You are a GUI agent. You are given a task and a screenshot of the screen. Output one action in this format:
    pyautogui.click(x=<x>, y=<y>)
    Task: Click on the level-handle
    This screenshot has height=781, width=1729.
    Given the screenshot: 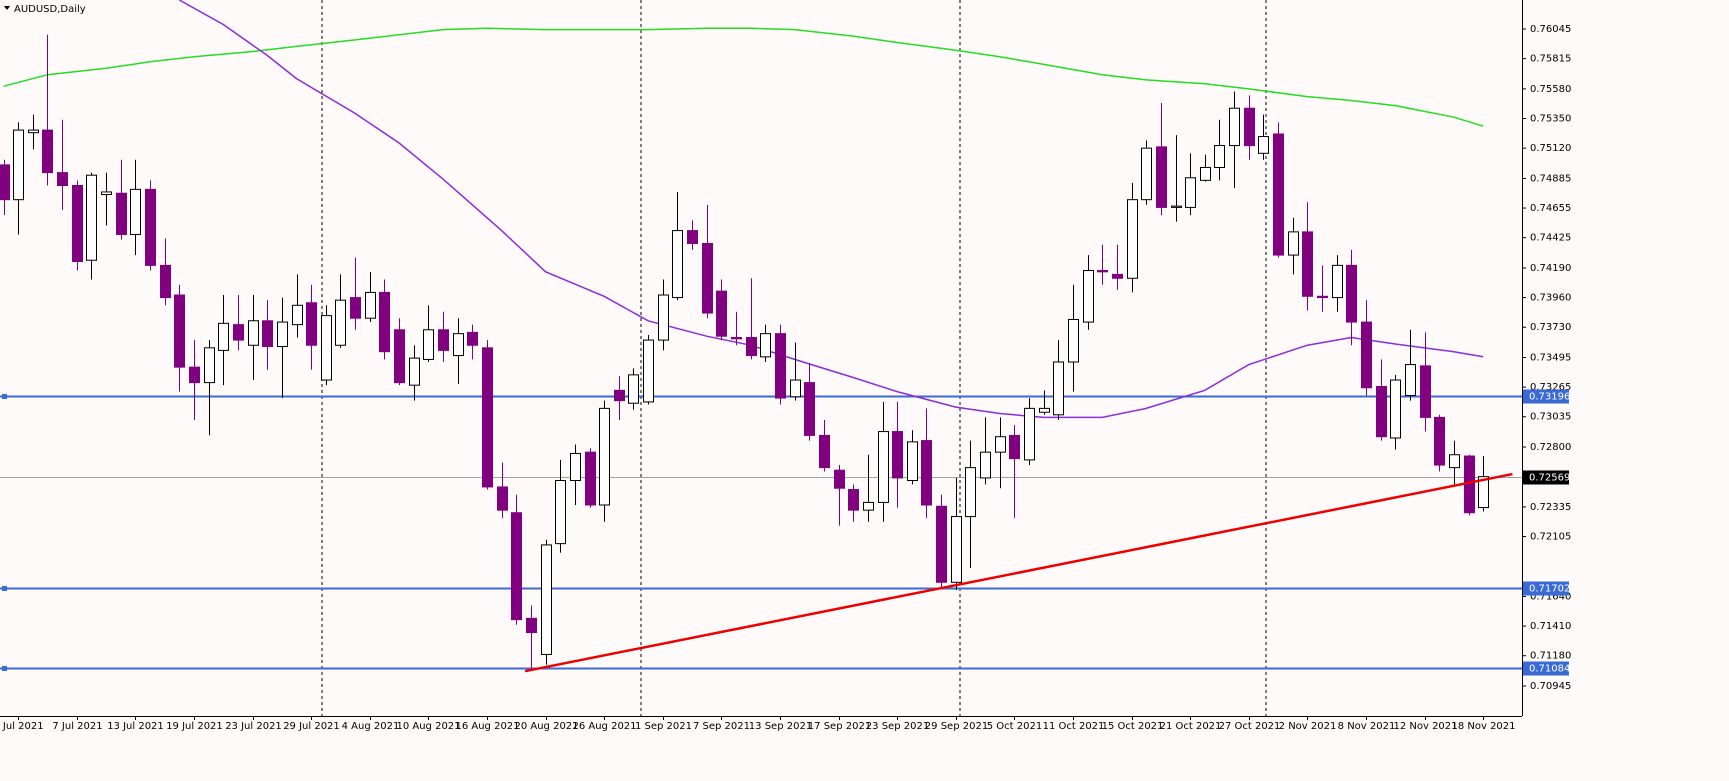 What is the action you would take?
    pyautogui.click(x=4, y=396)
    